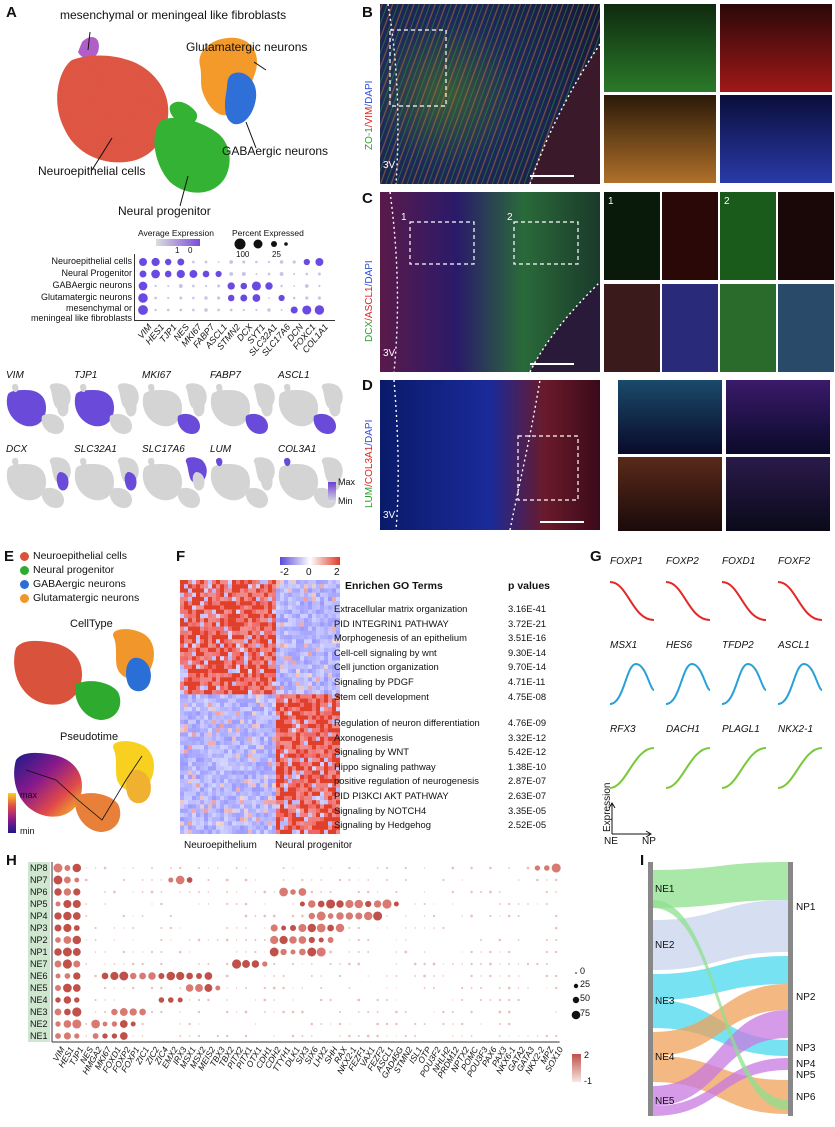 The height and width of the screenshot is (1127, 835). I want to click on feature-plot: SLC32A1, so click(110, 476).